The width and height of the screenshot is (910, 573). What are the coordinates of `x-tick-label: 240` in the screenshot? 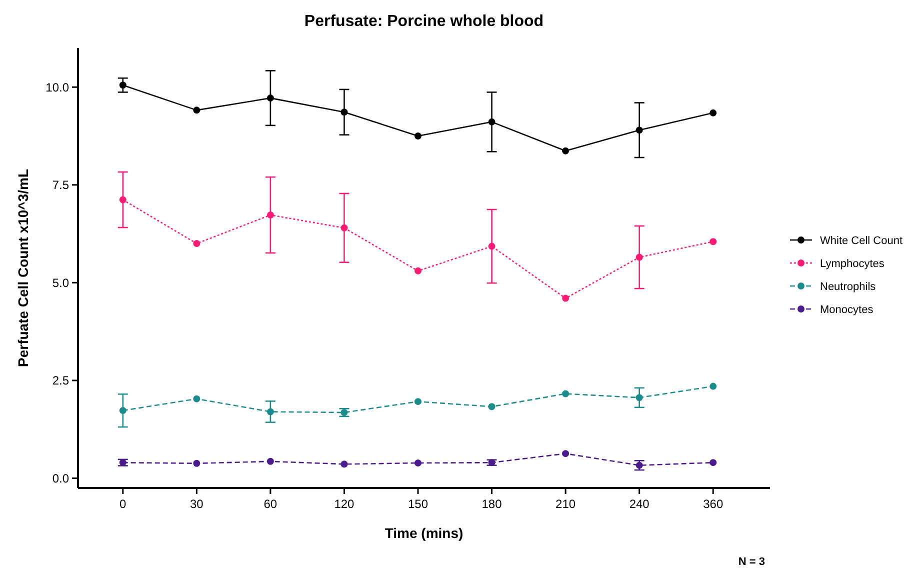 It's located at (639, 504).